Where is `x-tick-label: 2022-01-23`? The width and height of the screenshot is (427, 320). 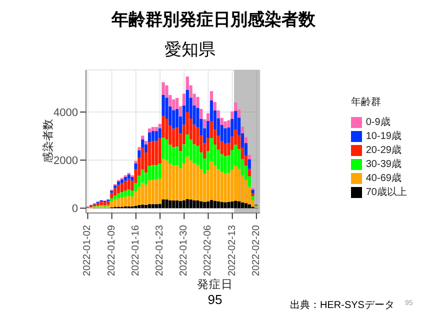 x-tick-label: 2022-01-23 is located at coordinates (160, 250).